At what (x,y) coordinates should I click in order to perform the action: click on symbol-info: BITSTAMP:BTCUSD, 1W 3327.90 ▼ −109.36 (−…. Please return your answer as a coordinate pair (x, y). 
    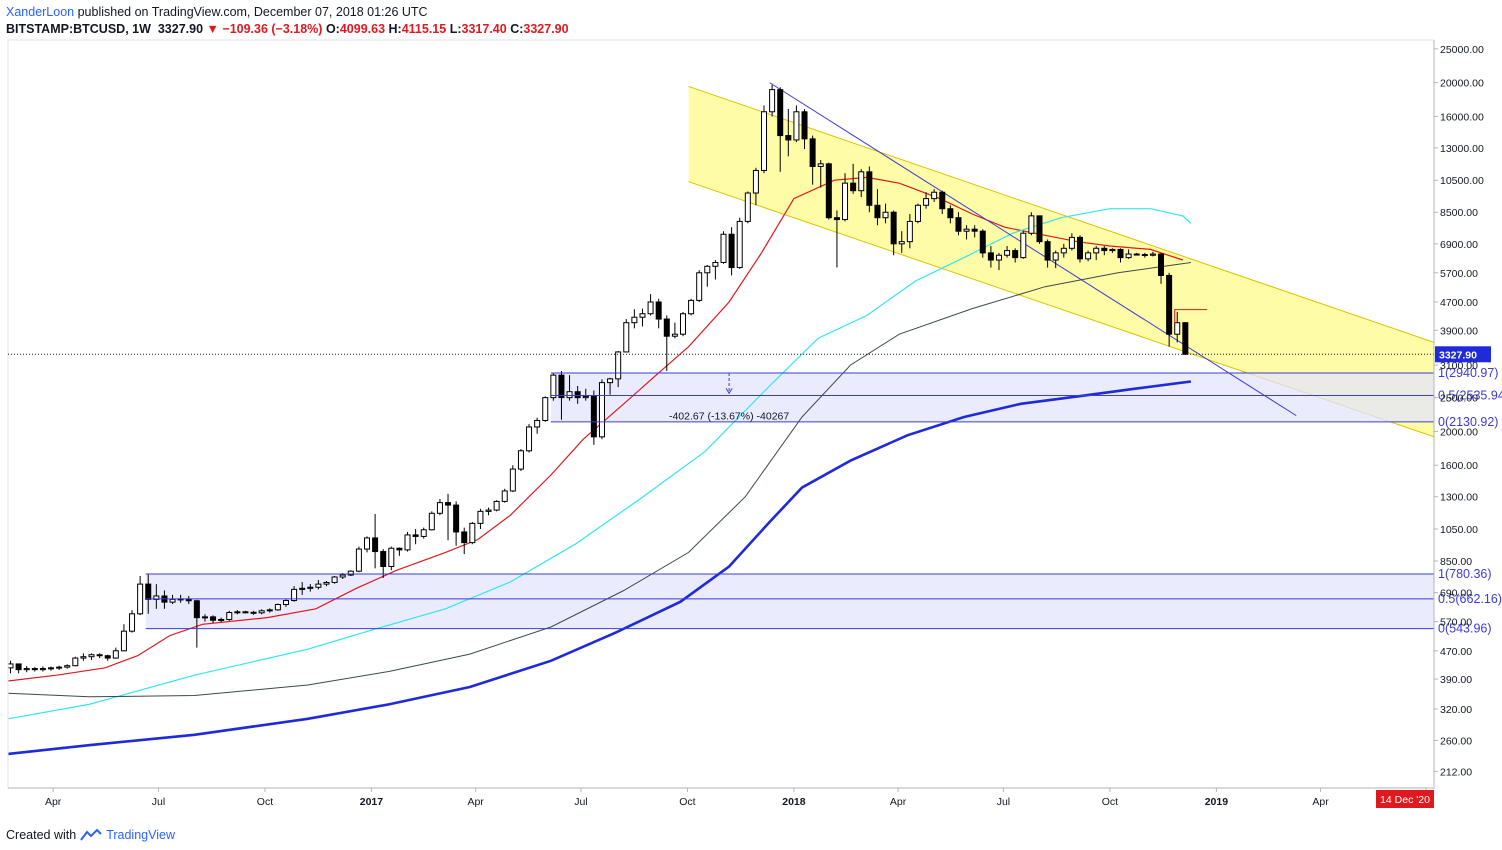
    Looking at the image, I should click on (287, 29).